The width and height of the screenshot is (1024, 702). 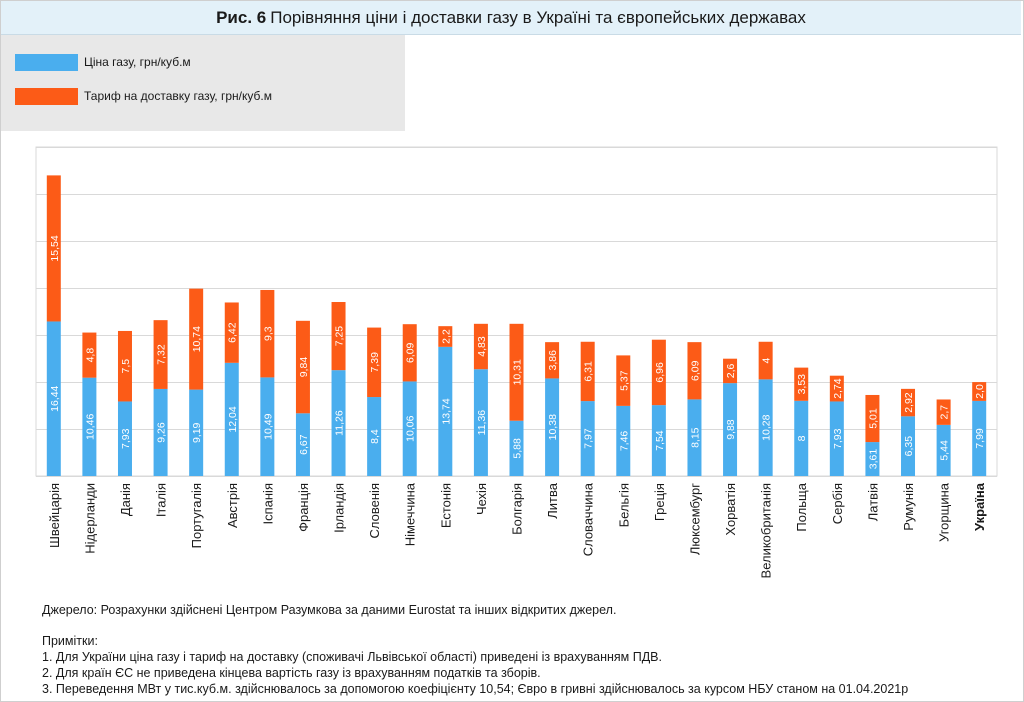 What do you see at coordinates (54, 515) in the screenshot?
I see `x-tick-label: Швейцарія` at bounding box center [54, 515].